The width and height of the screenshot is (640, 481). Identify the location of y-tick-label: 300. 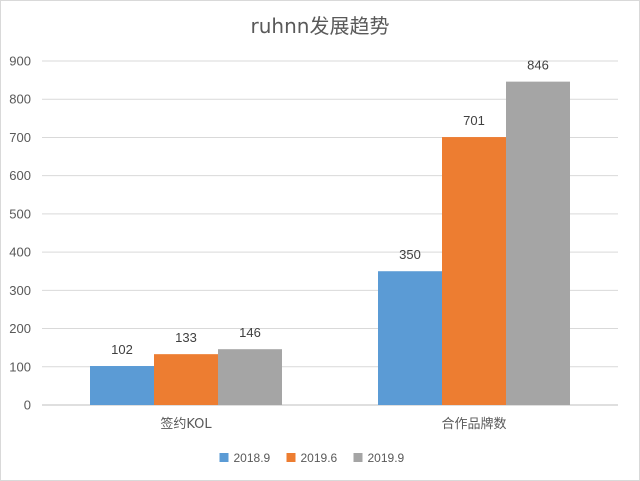
(20, 290).